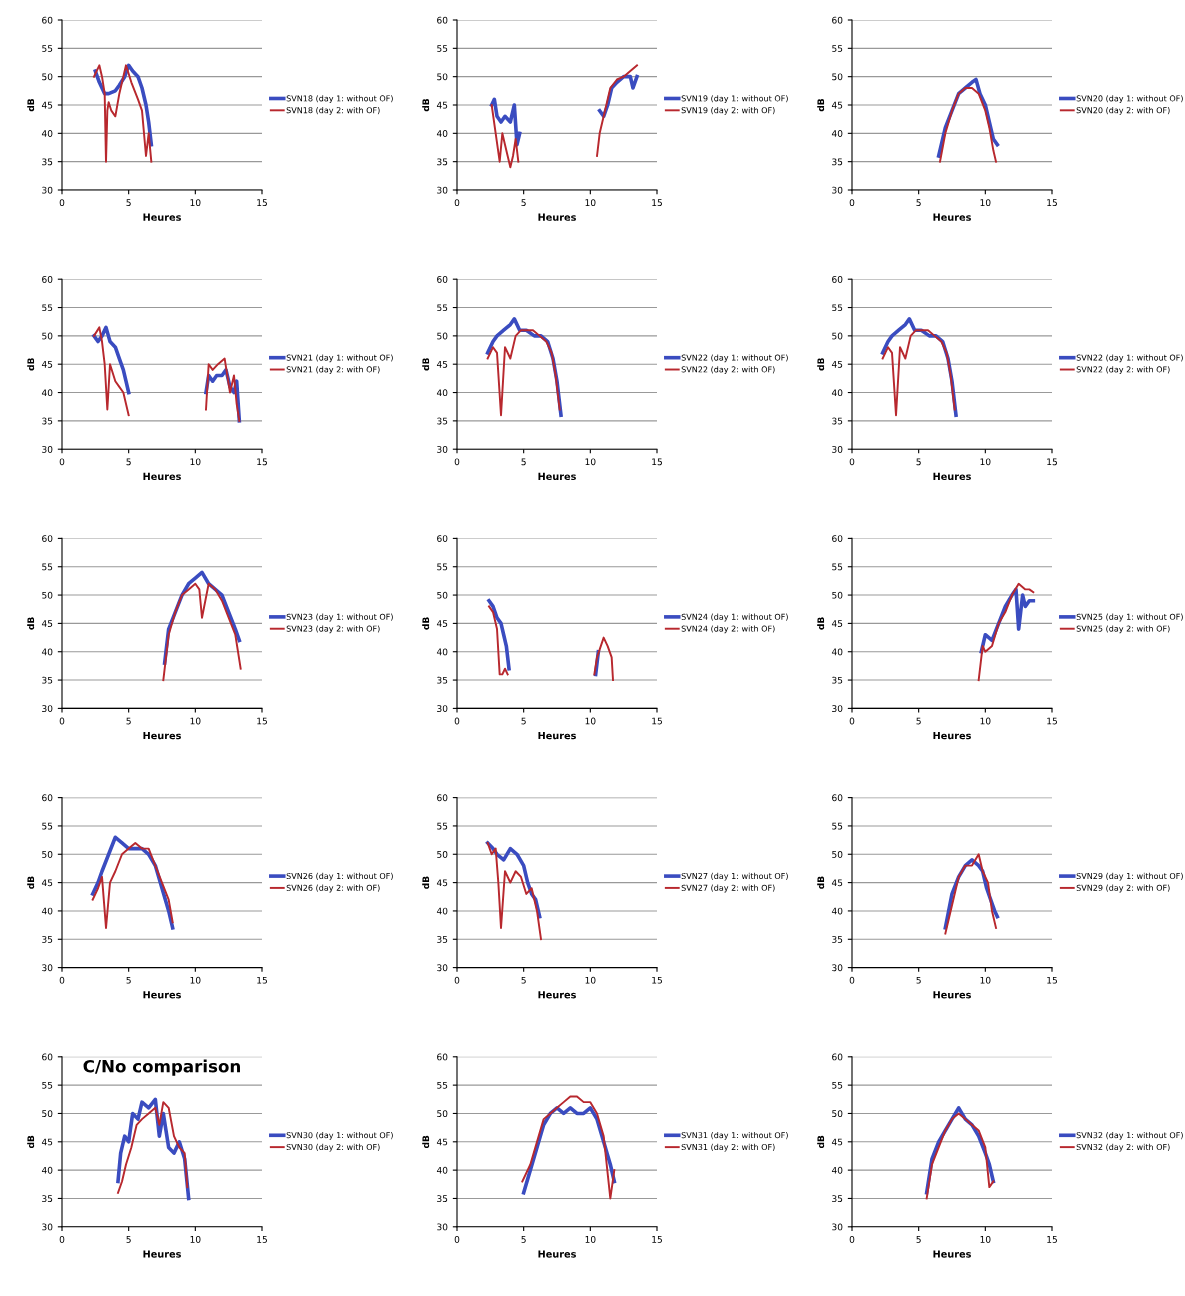  I want to click on legend-label: SVN24 (day 2: with OF), so click(728, 629).